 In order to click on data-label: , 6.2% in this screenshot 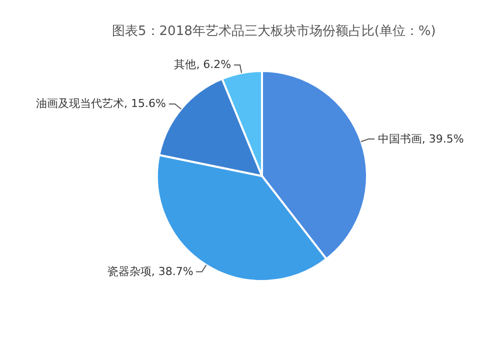, I will do `click(214, 64)`.